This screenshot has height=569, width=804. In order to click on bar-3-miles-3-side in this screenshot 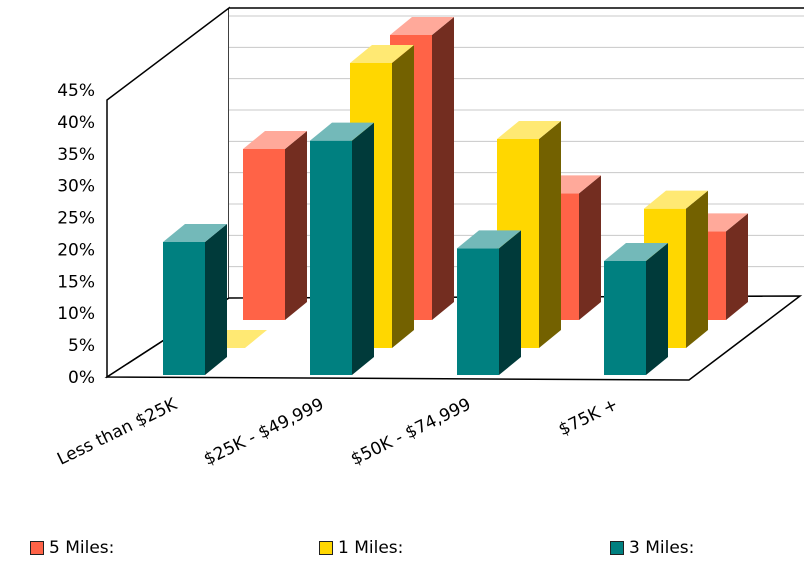, I will do `click(510, 302)`.